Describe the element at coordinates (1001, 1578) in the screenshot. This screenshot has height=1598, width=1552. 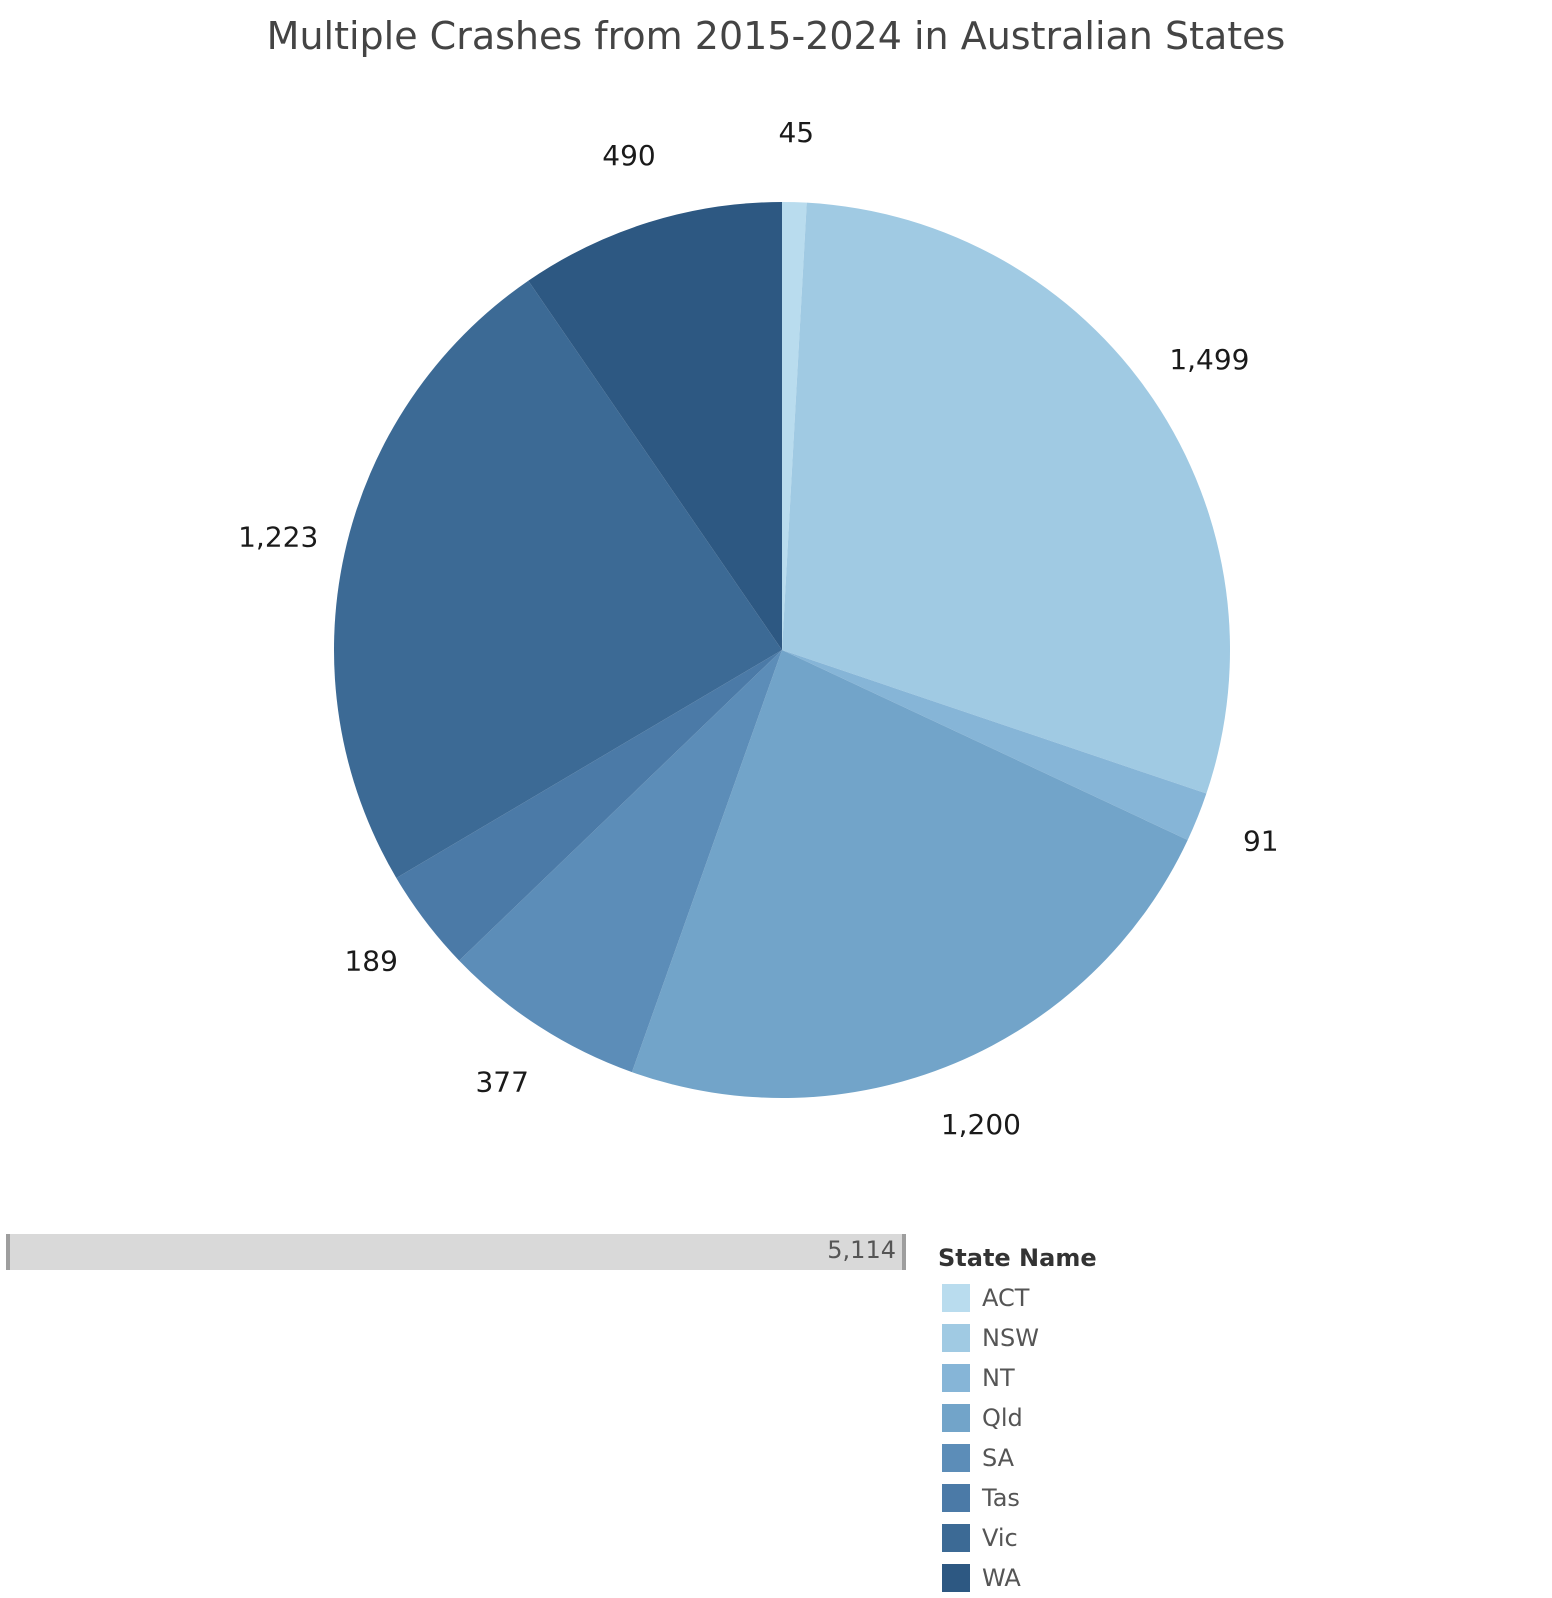
I see `legend-label: WA` at that location.